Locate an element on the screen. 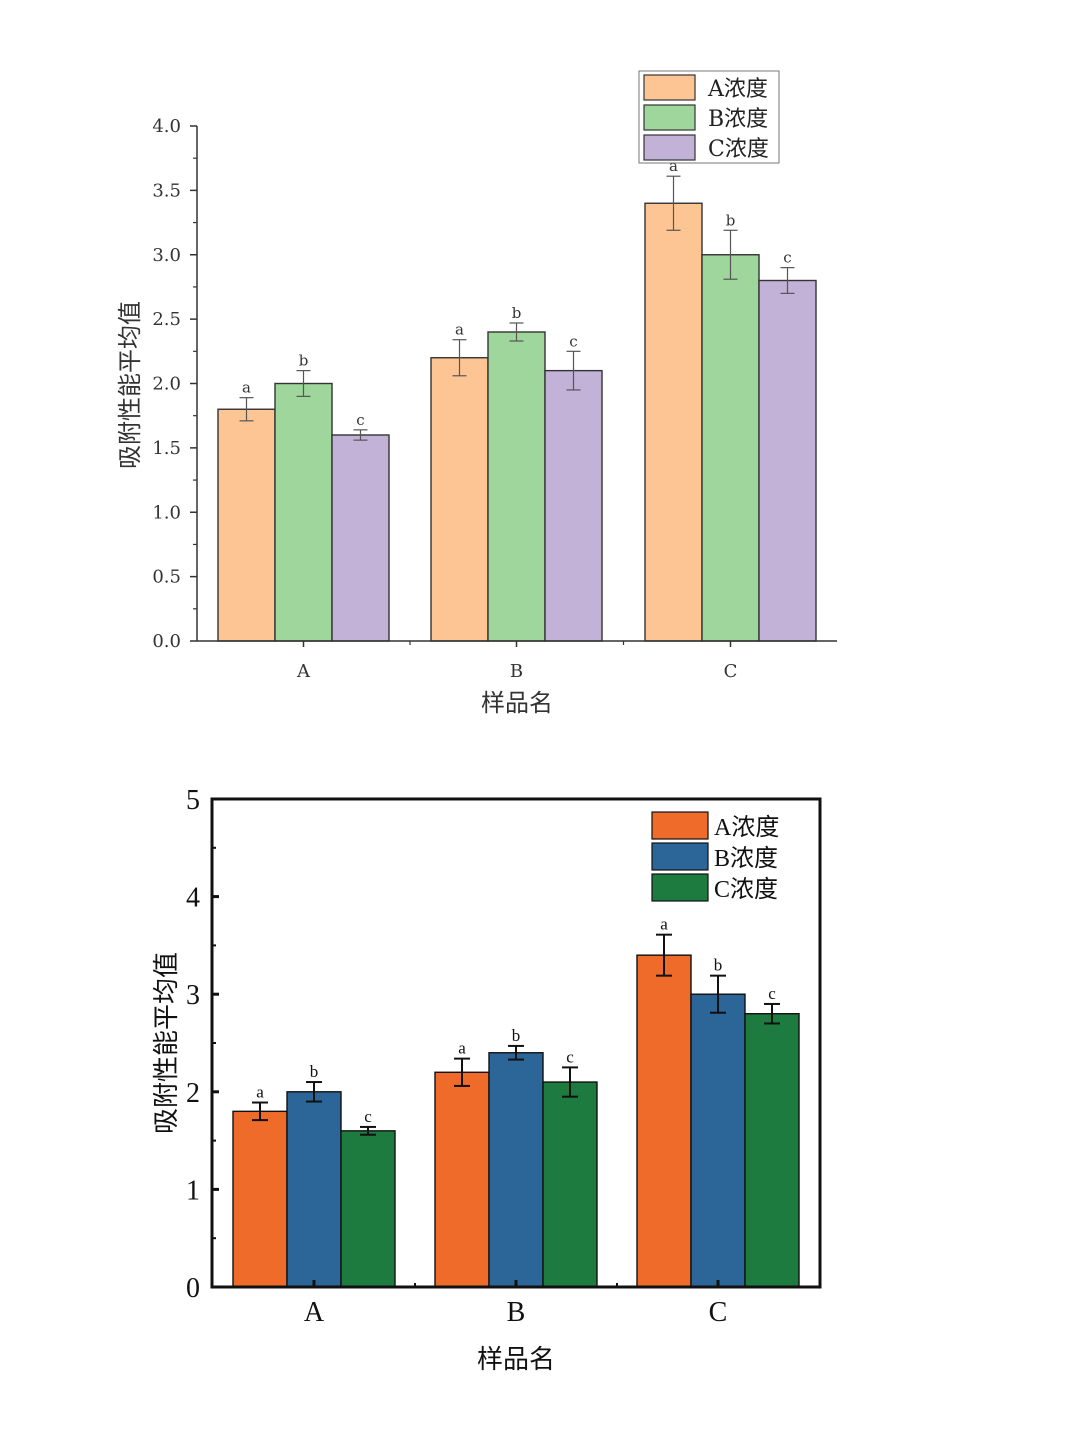 This screenshot has height=1440, width=1080. y-tick-label: 2 is located at coordinates (193, 1093).